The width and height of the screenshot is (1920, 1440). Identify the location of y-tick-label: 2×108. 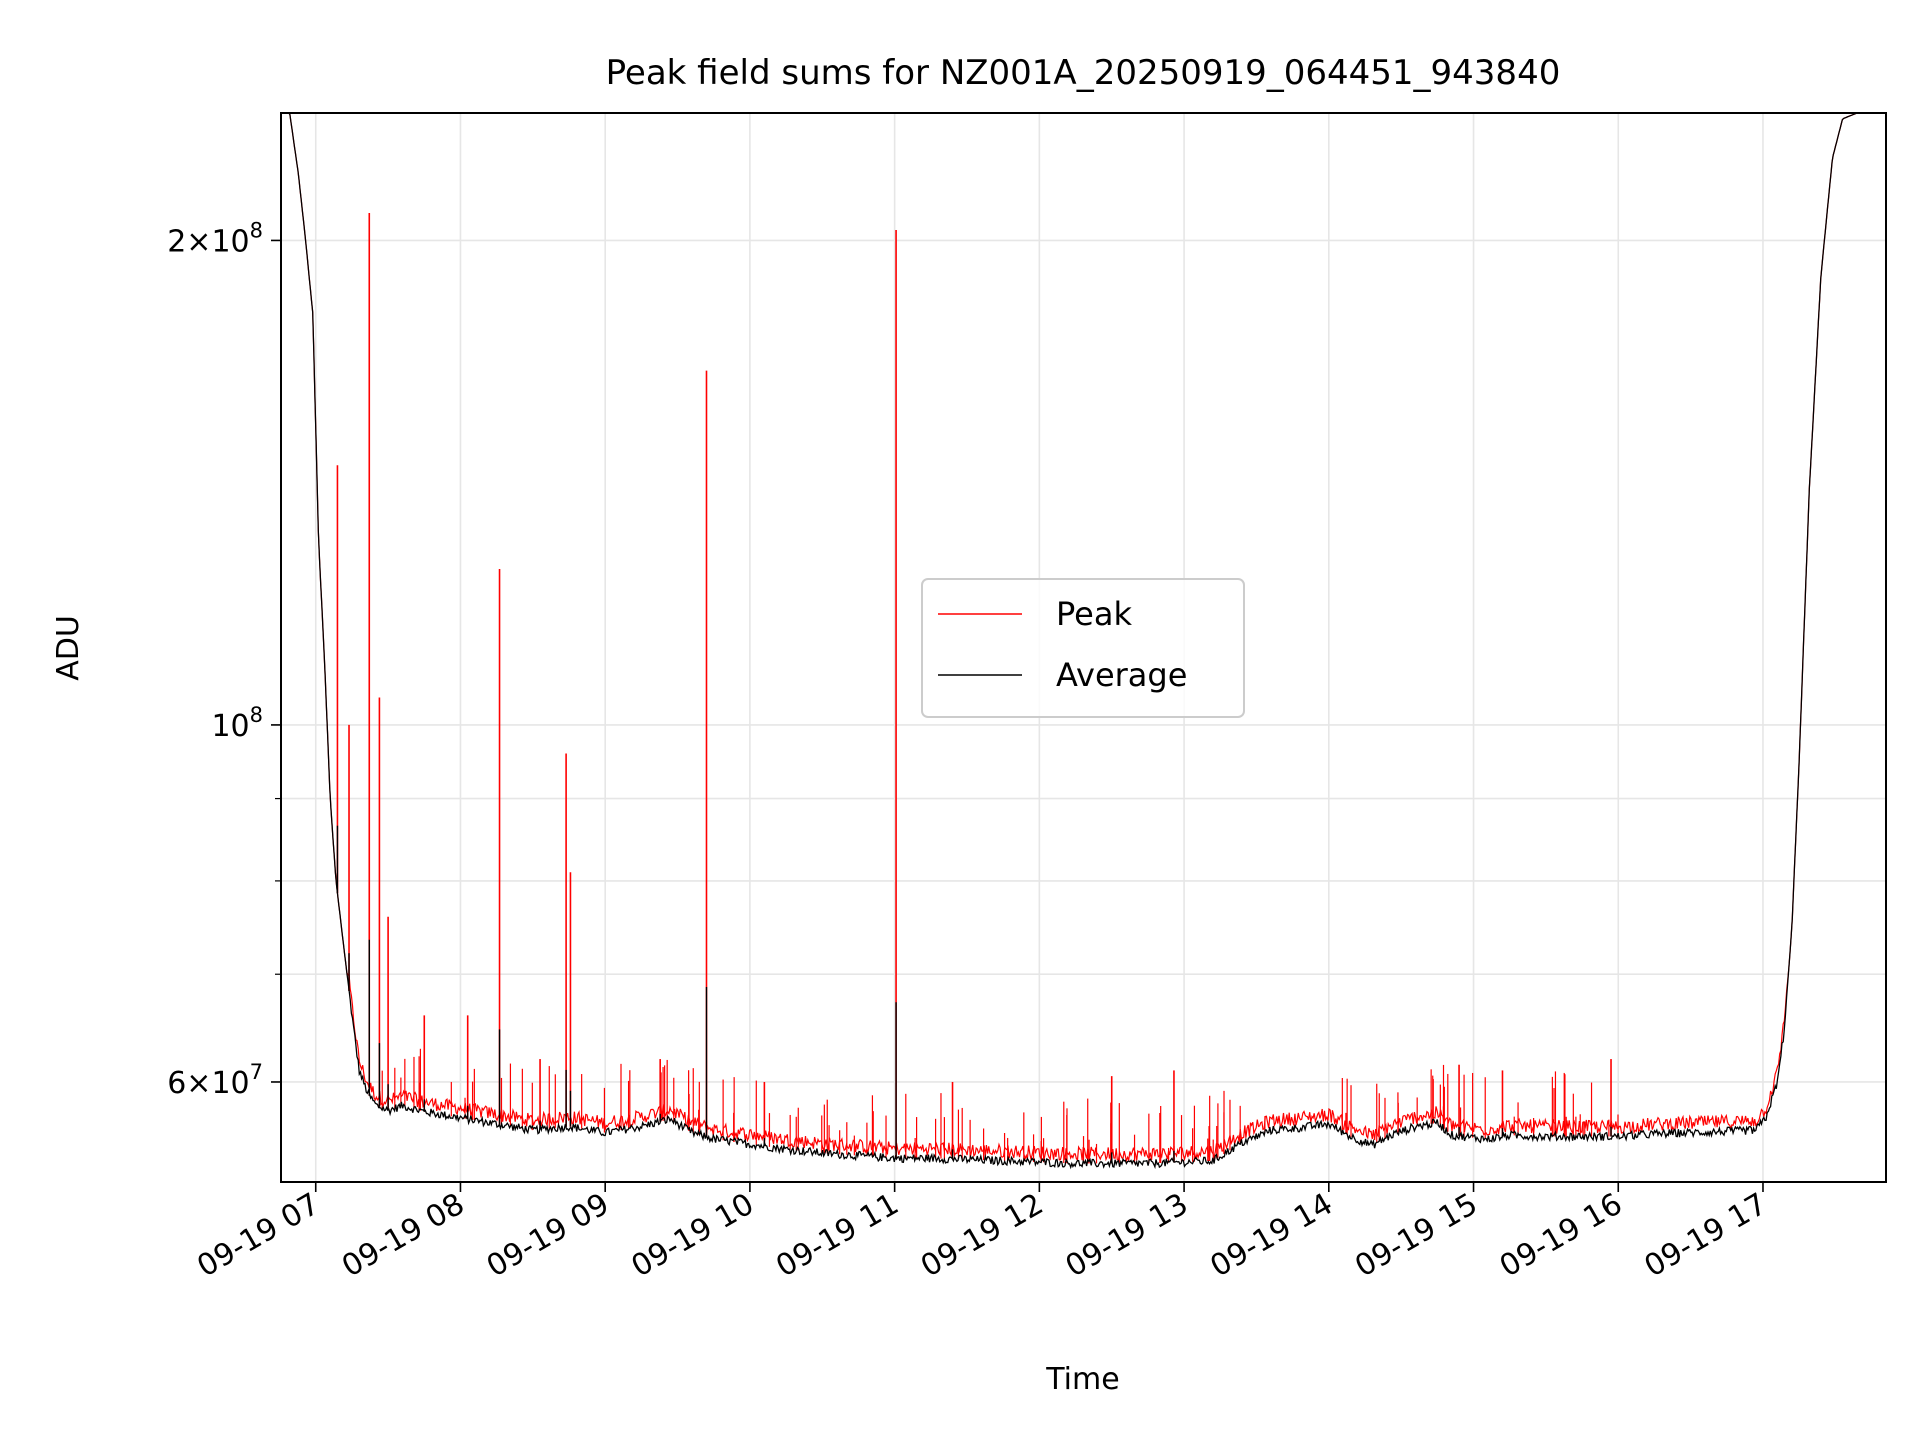
(215, 238).